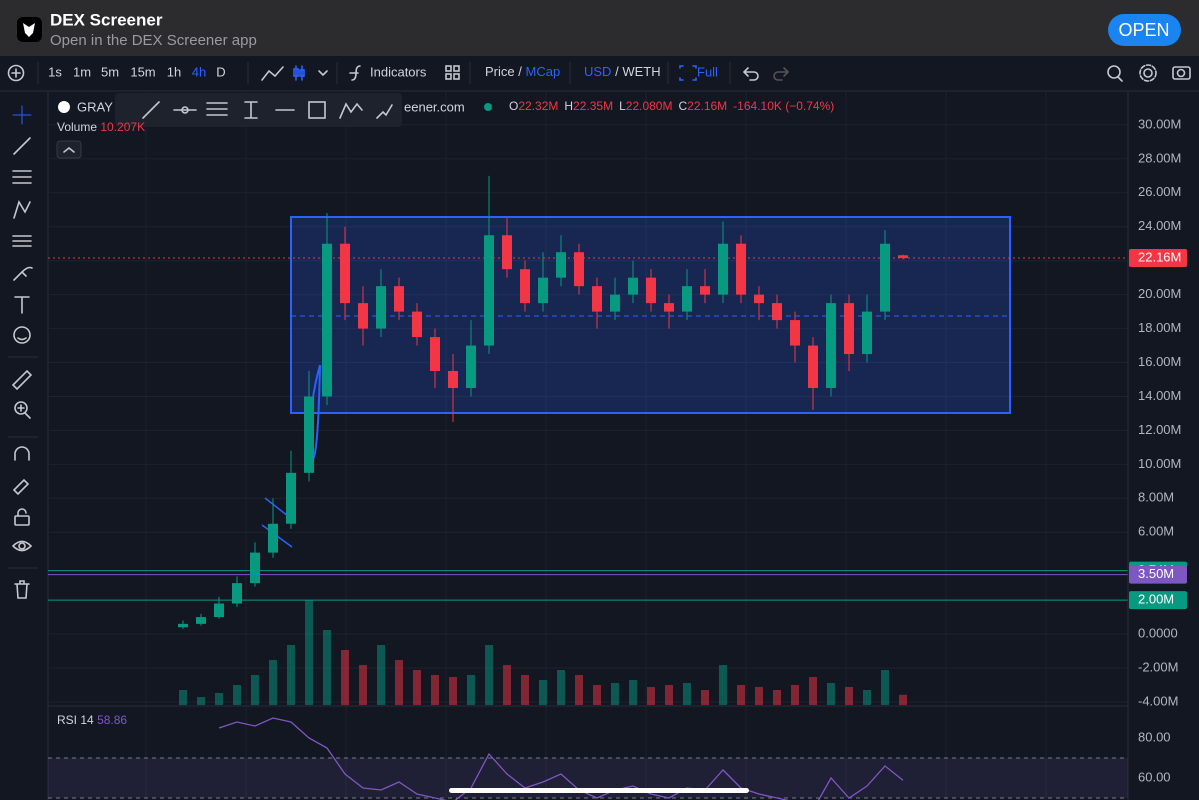 The width and height of the screenshot is (1199, 800). Describe the element at coordinates (500, 71) in the screenshot. I see `price-mode: Price` at that location.